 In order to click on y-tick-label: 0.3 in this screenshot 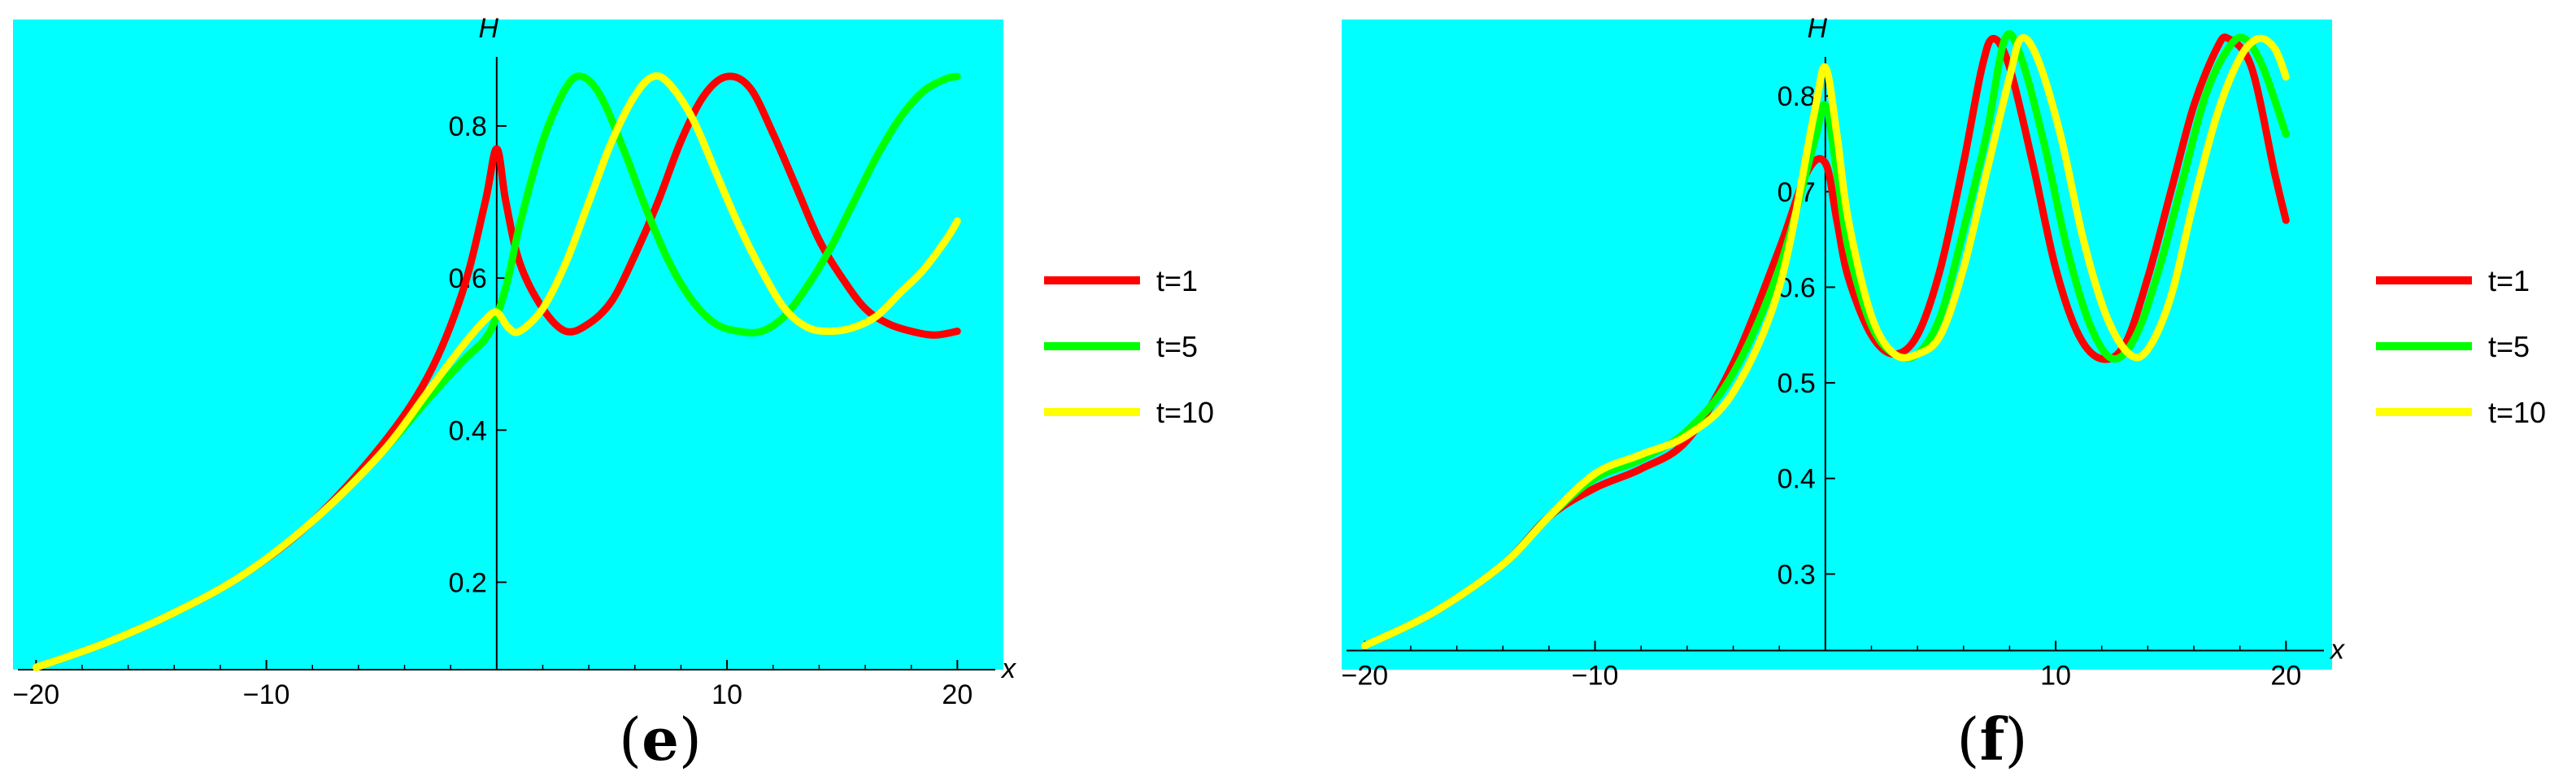, I will do `click(1797, 574)`.